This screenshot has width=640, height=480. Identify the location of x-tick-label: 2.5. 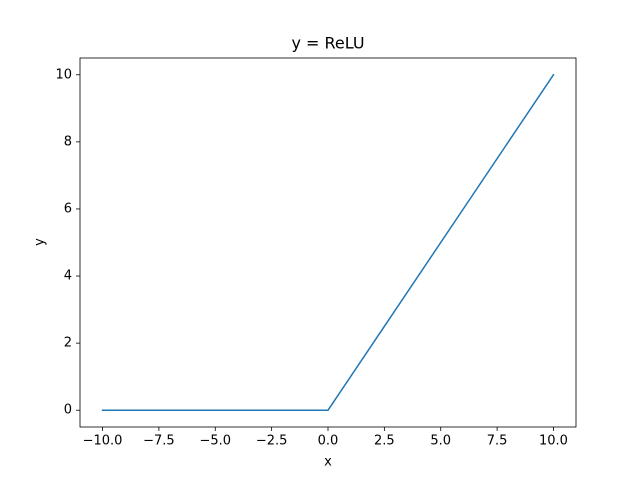
(384, 441).